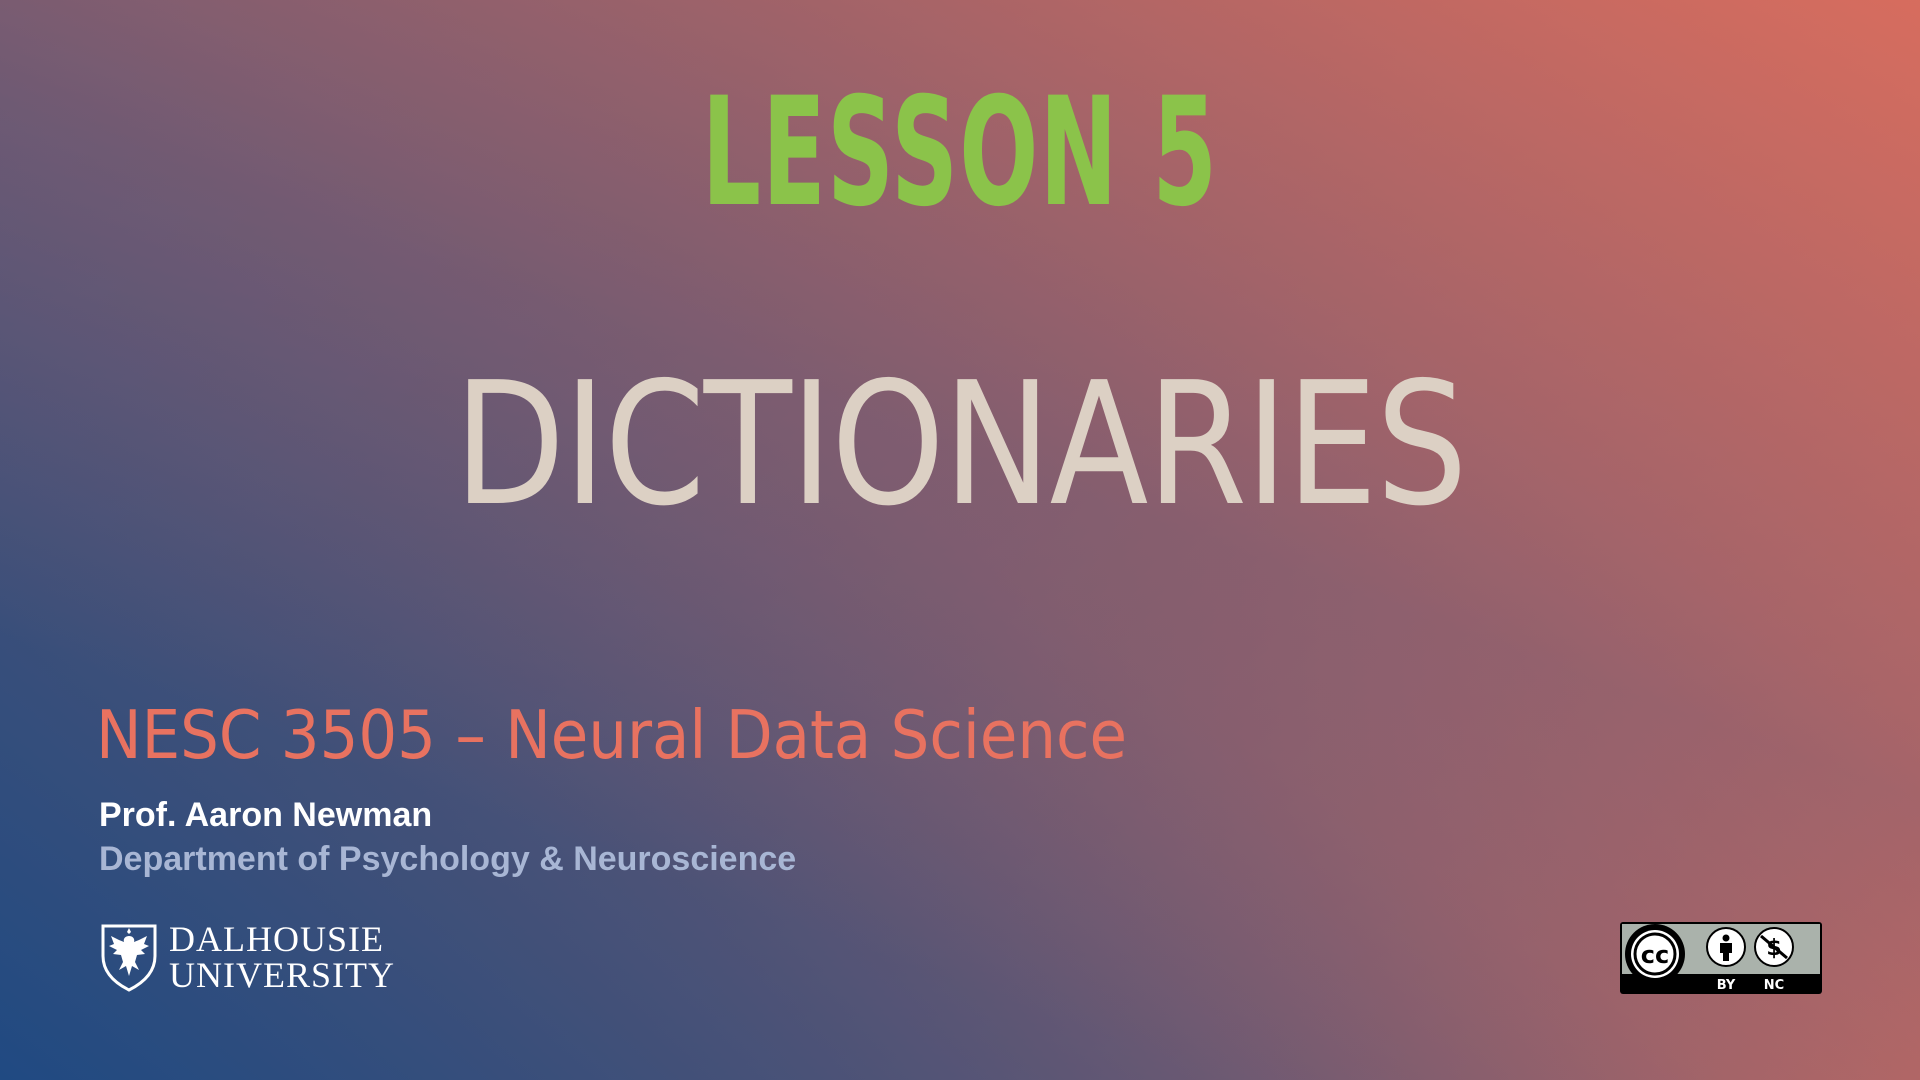 The height and width of the screenshot is (1080, 1920). I want to click on instructor-name: Prof. Aaron Newman, so click(266, 815).